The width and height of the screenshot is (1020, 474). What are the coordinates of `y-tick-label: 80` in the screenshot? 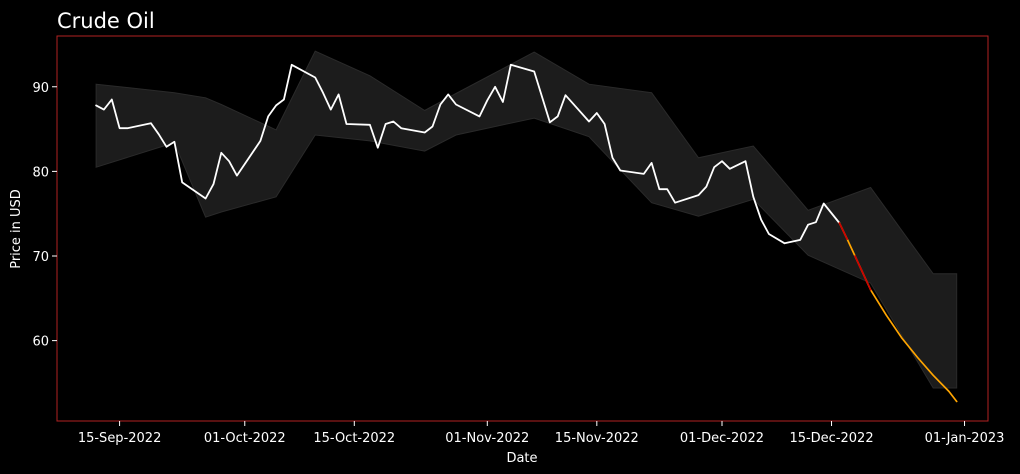 It's located at (40, 172).